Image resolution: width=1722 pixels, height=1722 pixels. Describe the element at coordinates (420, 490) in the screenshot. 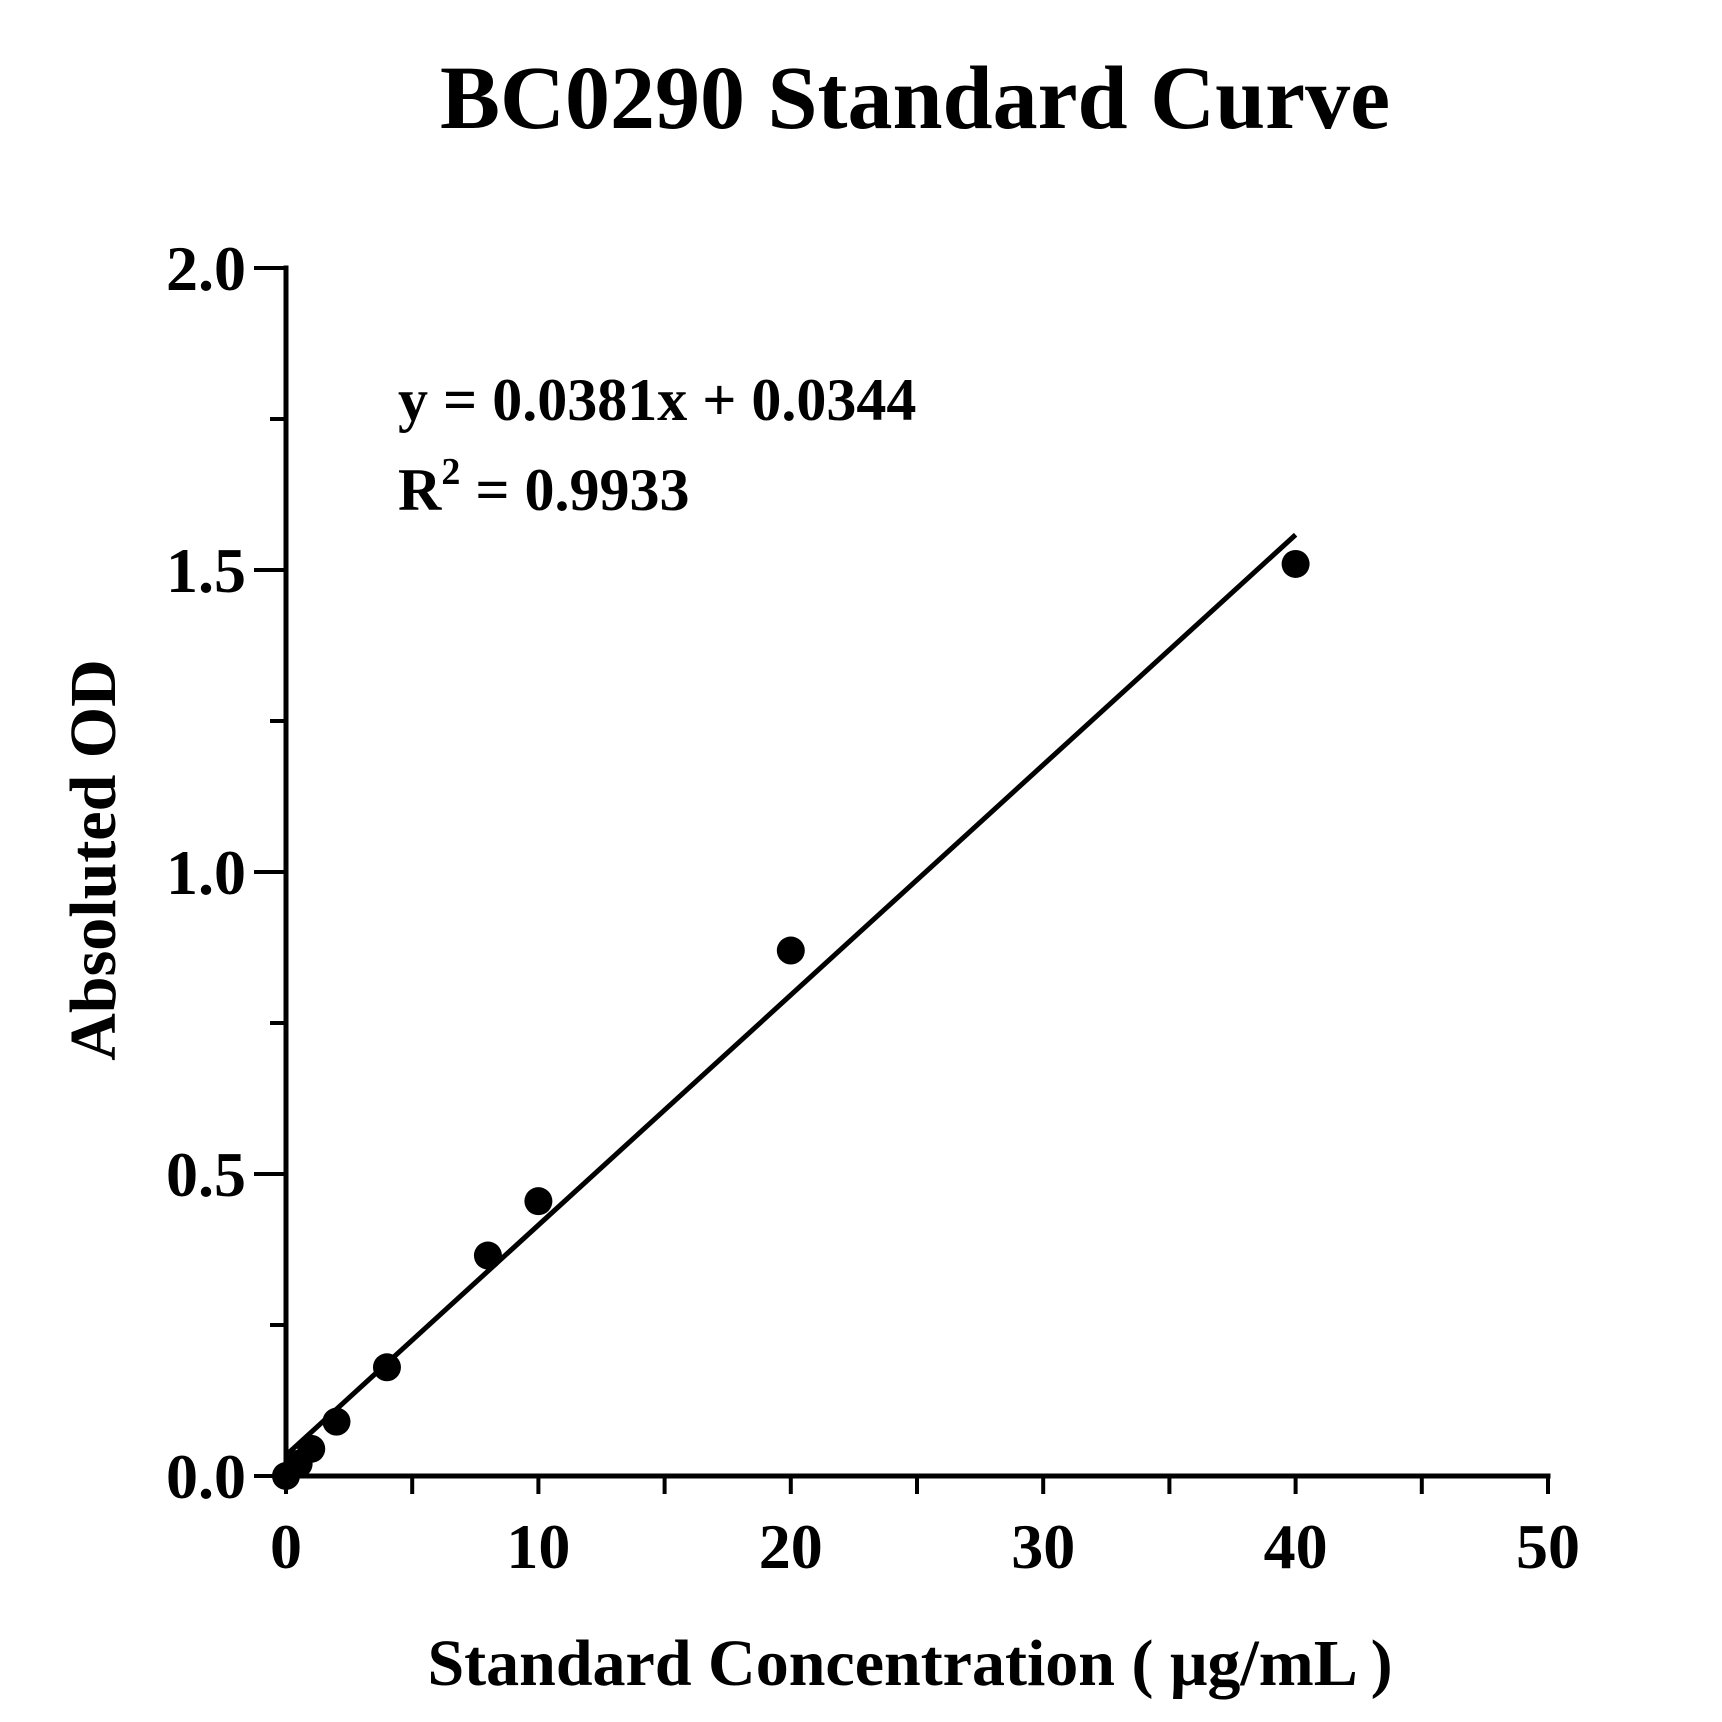

I see `r-squared-prefix: R` at that location.